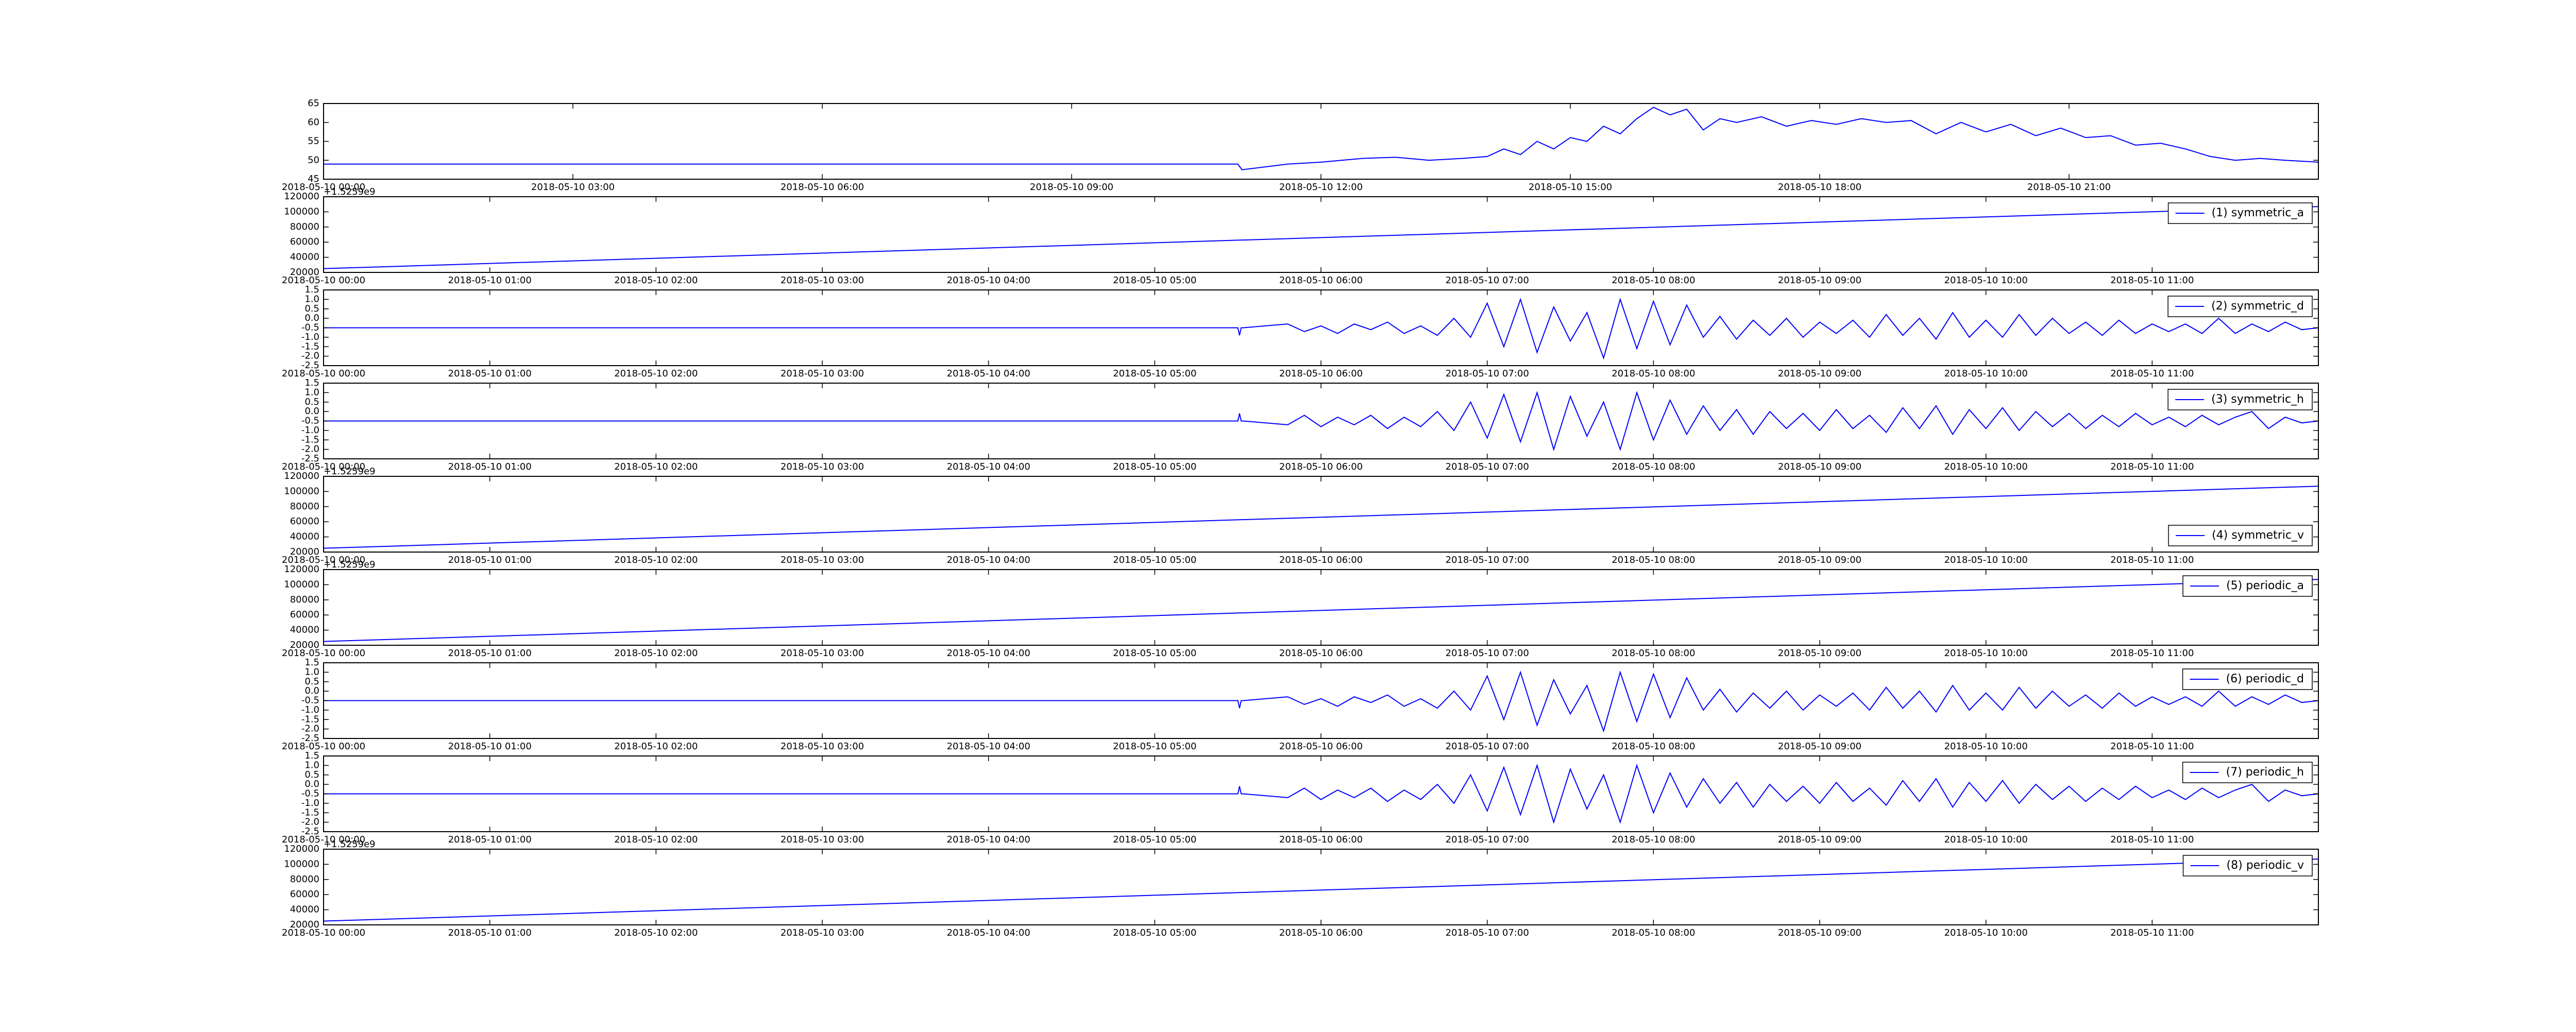 Image resolution: width=2576 pixels, height=1032 pixels. What do you see at coordinates (1321, 887) in the screenshot?
I see `plot-background` at bounding box center [1321, 887].